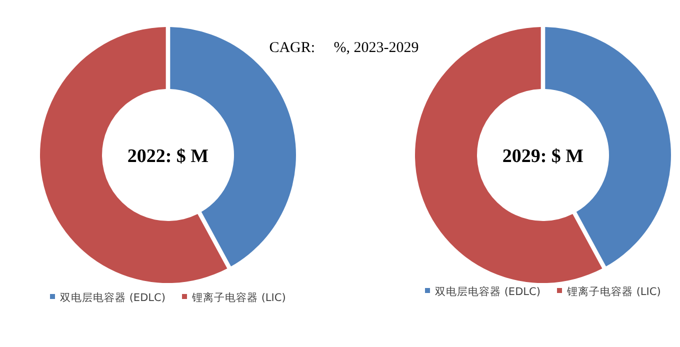 This screenshot has width=680, height=347. Describe the element at coordinates (168, 156) in the screenshot. I see `text: 2022: $ M` at that location.